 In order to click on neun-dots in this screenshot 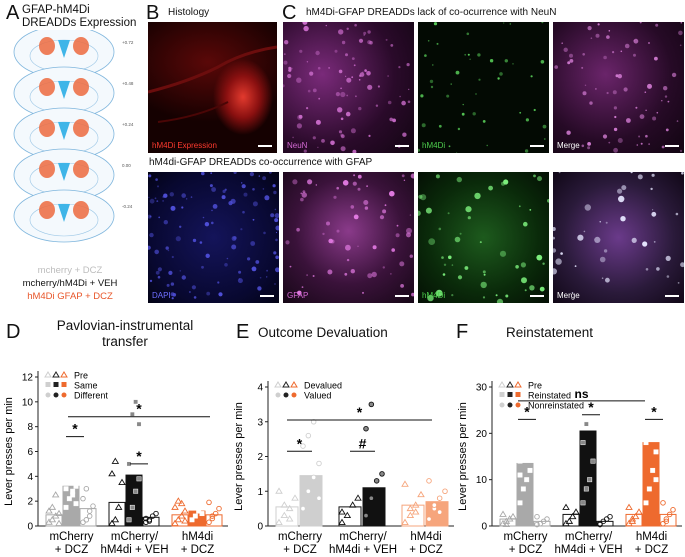, I will do `click(347, 87)`.